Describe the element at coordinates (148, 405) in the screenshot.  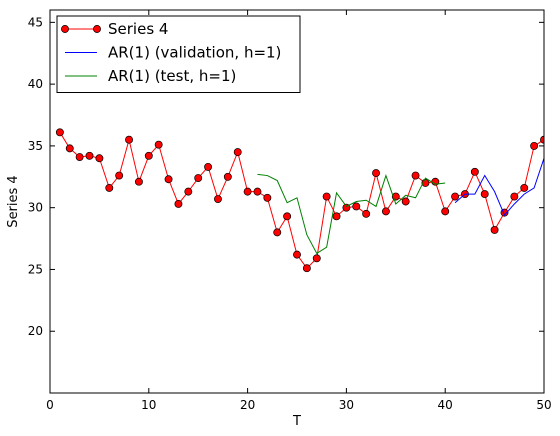
I see `x-tick-label: 10` at that location.